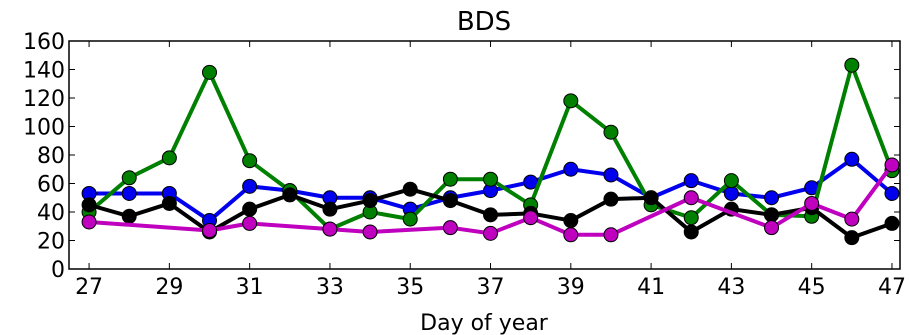 This screenshot has width=910, height=335. Describe the element at coordinates (651, 287) in the screenshot. I see `x-tick-label: 41` at that location.